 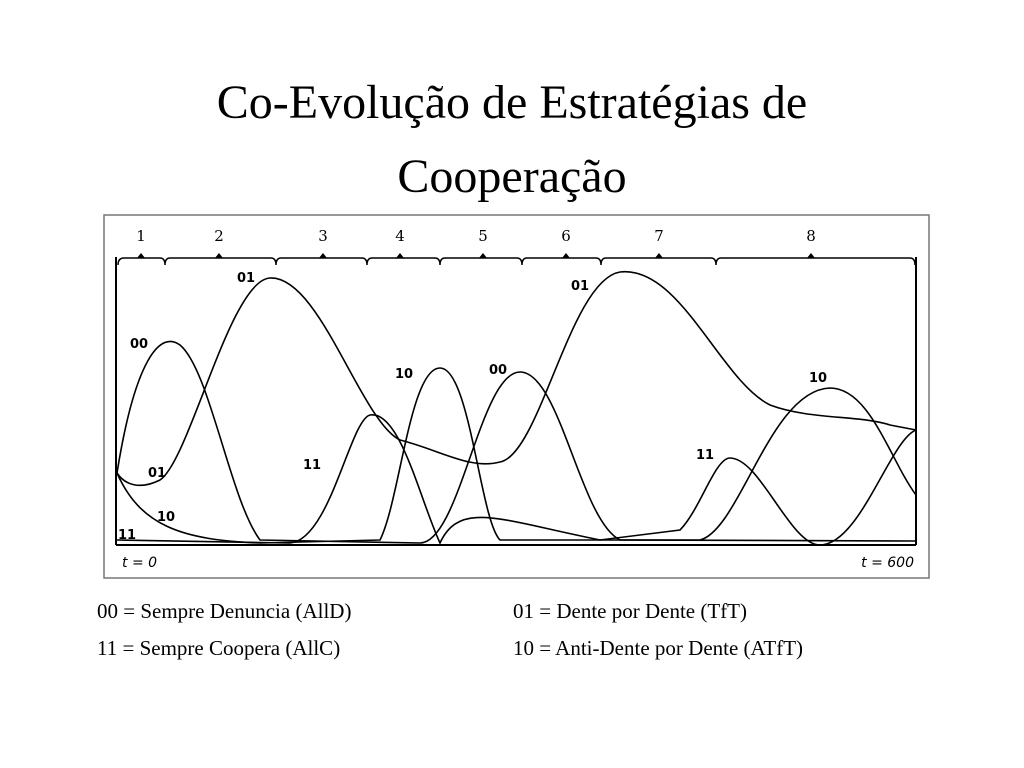 I want to click on title-line: Co-Evolução de Estratégias de, so click(x=512, y=102).